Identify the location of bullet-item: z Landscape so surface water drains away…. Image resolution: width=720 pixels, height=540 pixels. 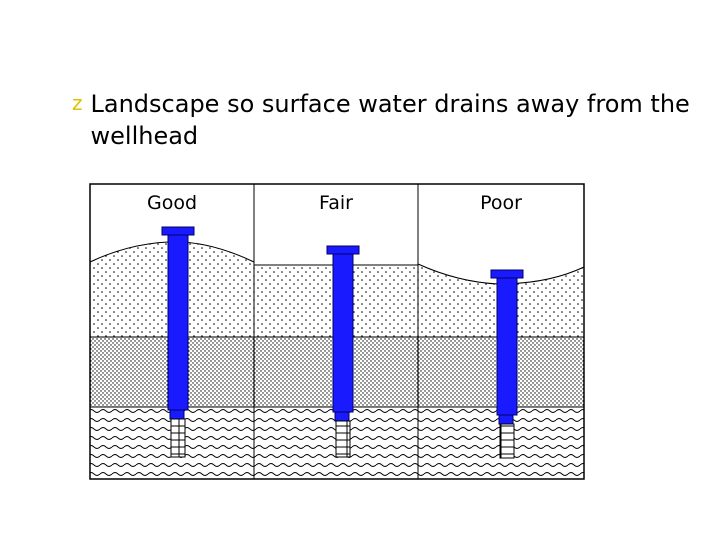
(382, 120).